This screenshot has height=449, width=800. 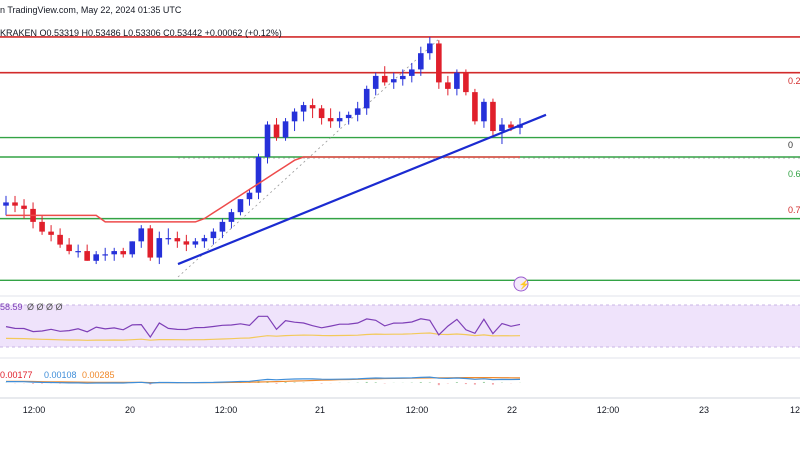 What do you see at coordinates (320, 410) in the screenshot?
I see `x-tick-label-3: 21` at bounding box center [320, 410].